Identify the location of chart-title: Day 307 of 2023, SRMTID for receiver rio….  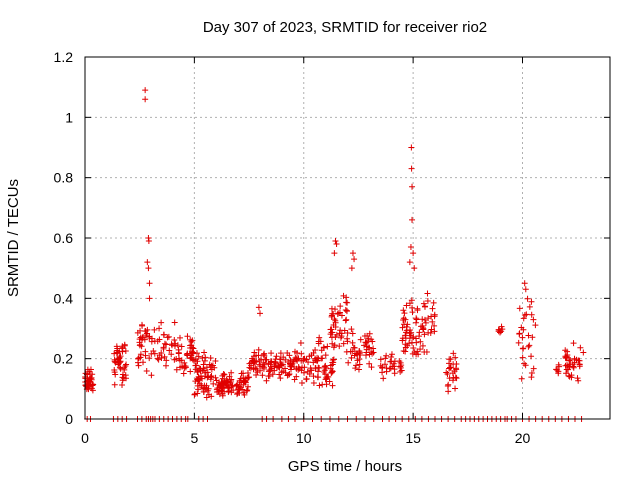
(345, 27).